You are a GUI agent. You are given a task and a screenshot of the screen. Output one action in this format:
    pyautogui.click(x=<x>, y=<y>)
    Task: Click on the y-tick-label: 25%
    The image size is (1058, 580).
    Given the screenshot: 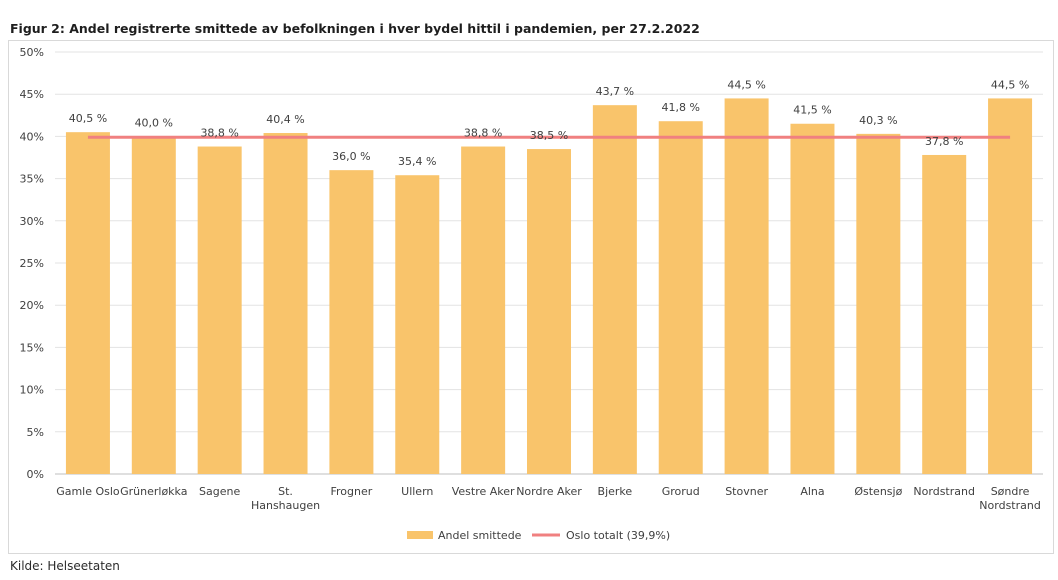 What is the action you would take?
    pyautogui.click(x=32, y=263)
    